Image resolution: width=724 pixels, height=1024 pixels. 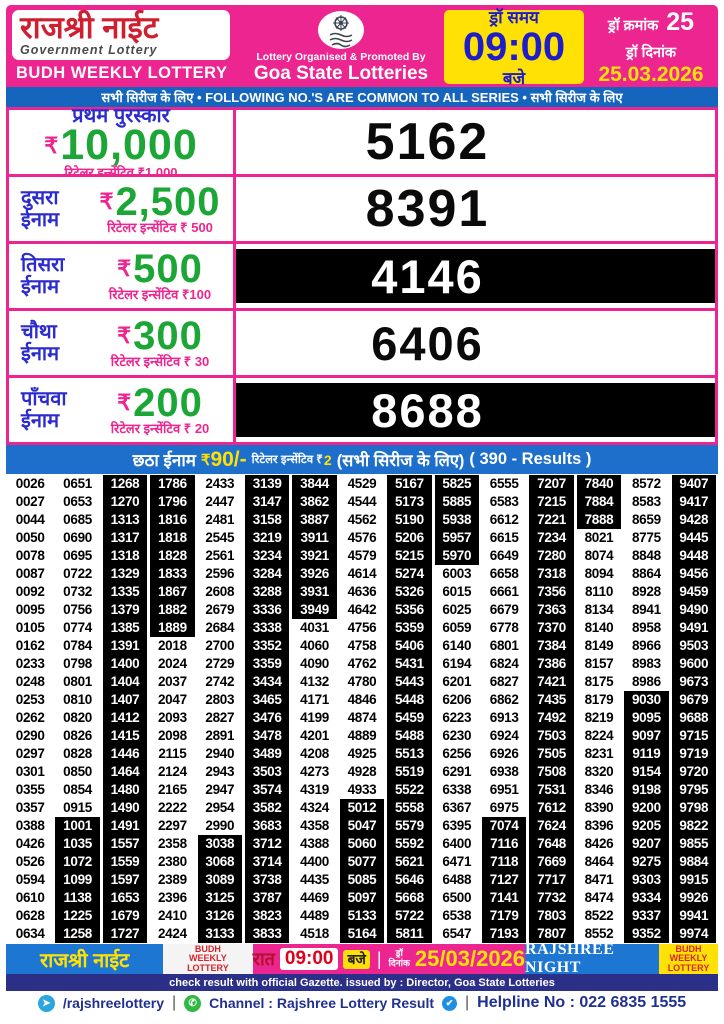 I want to click on result-number-cell: 8224, so click(x=599, y=736).